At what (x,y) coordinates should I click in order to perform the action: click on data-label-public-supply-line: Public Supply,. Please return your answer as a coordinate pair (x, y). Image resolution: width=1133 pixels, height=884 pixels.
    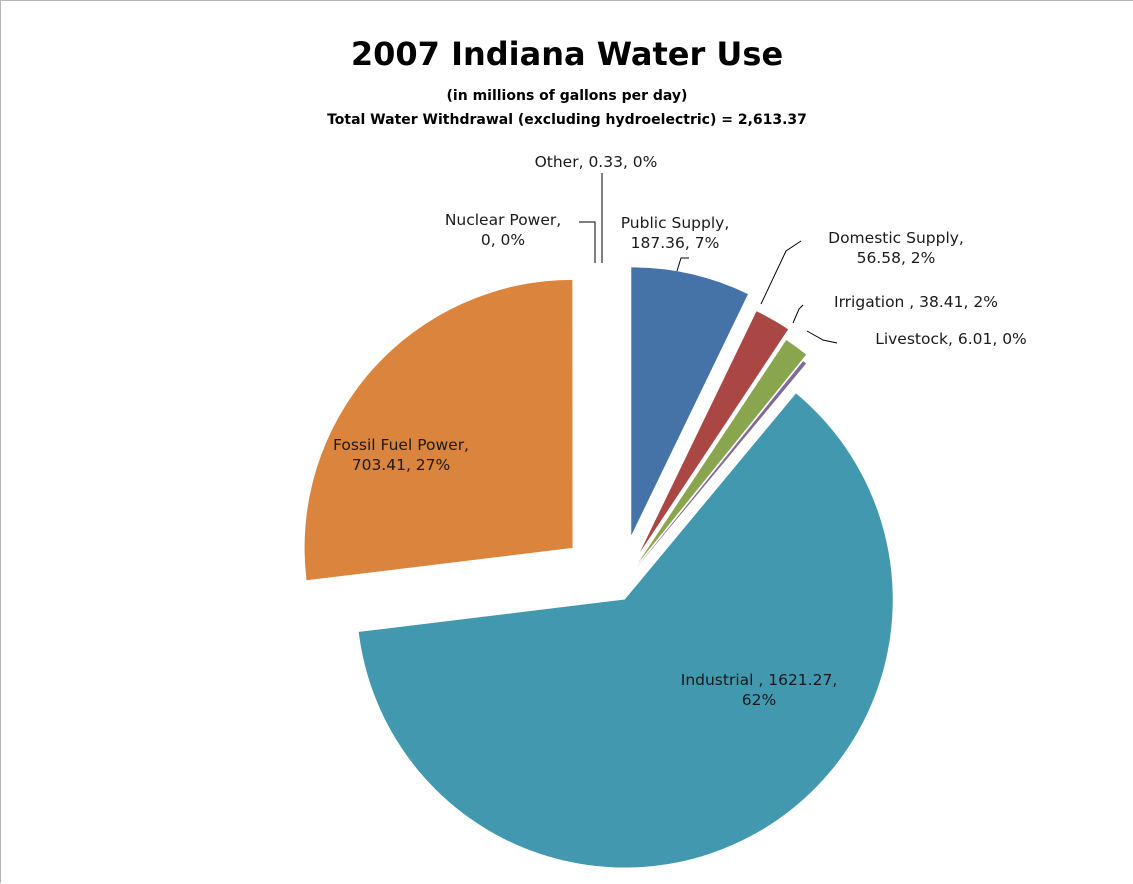
    Looking at the image, I should click on (675, 223).